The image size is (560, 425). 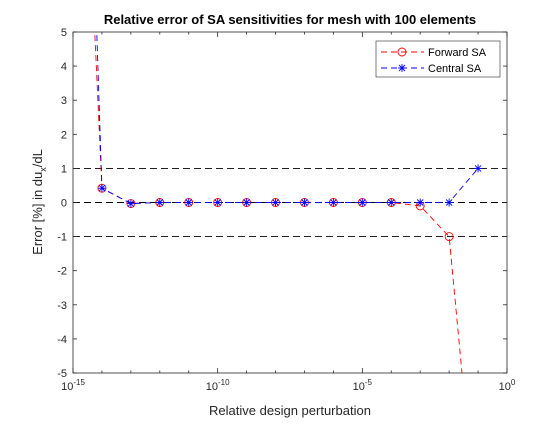 I want to click on y-tick-label: 2, so click(x=64, y=135).